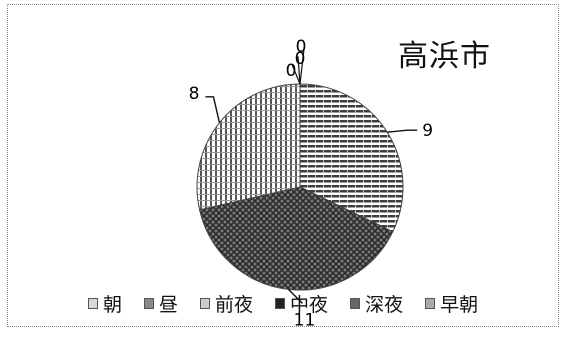  Describe the element at coordinates (305, 320) in the screenshot. I see `data-label-4: 11` at that location.